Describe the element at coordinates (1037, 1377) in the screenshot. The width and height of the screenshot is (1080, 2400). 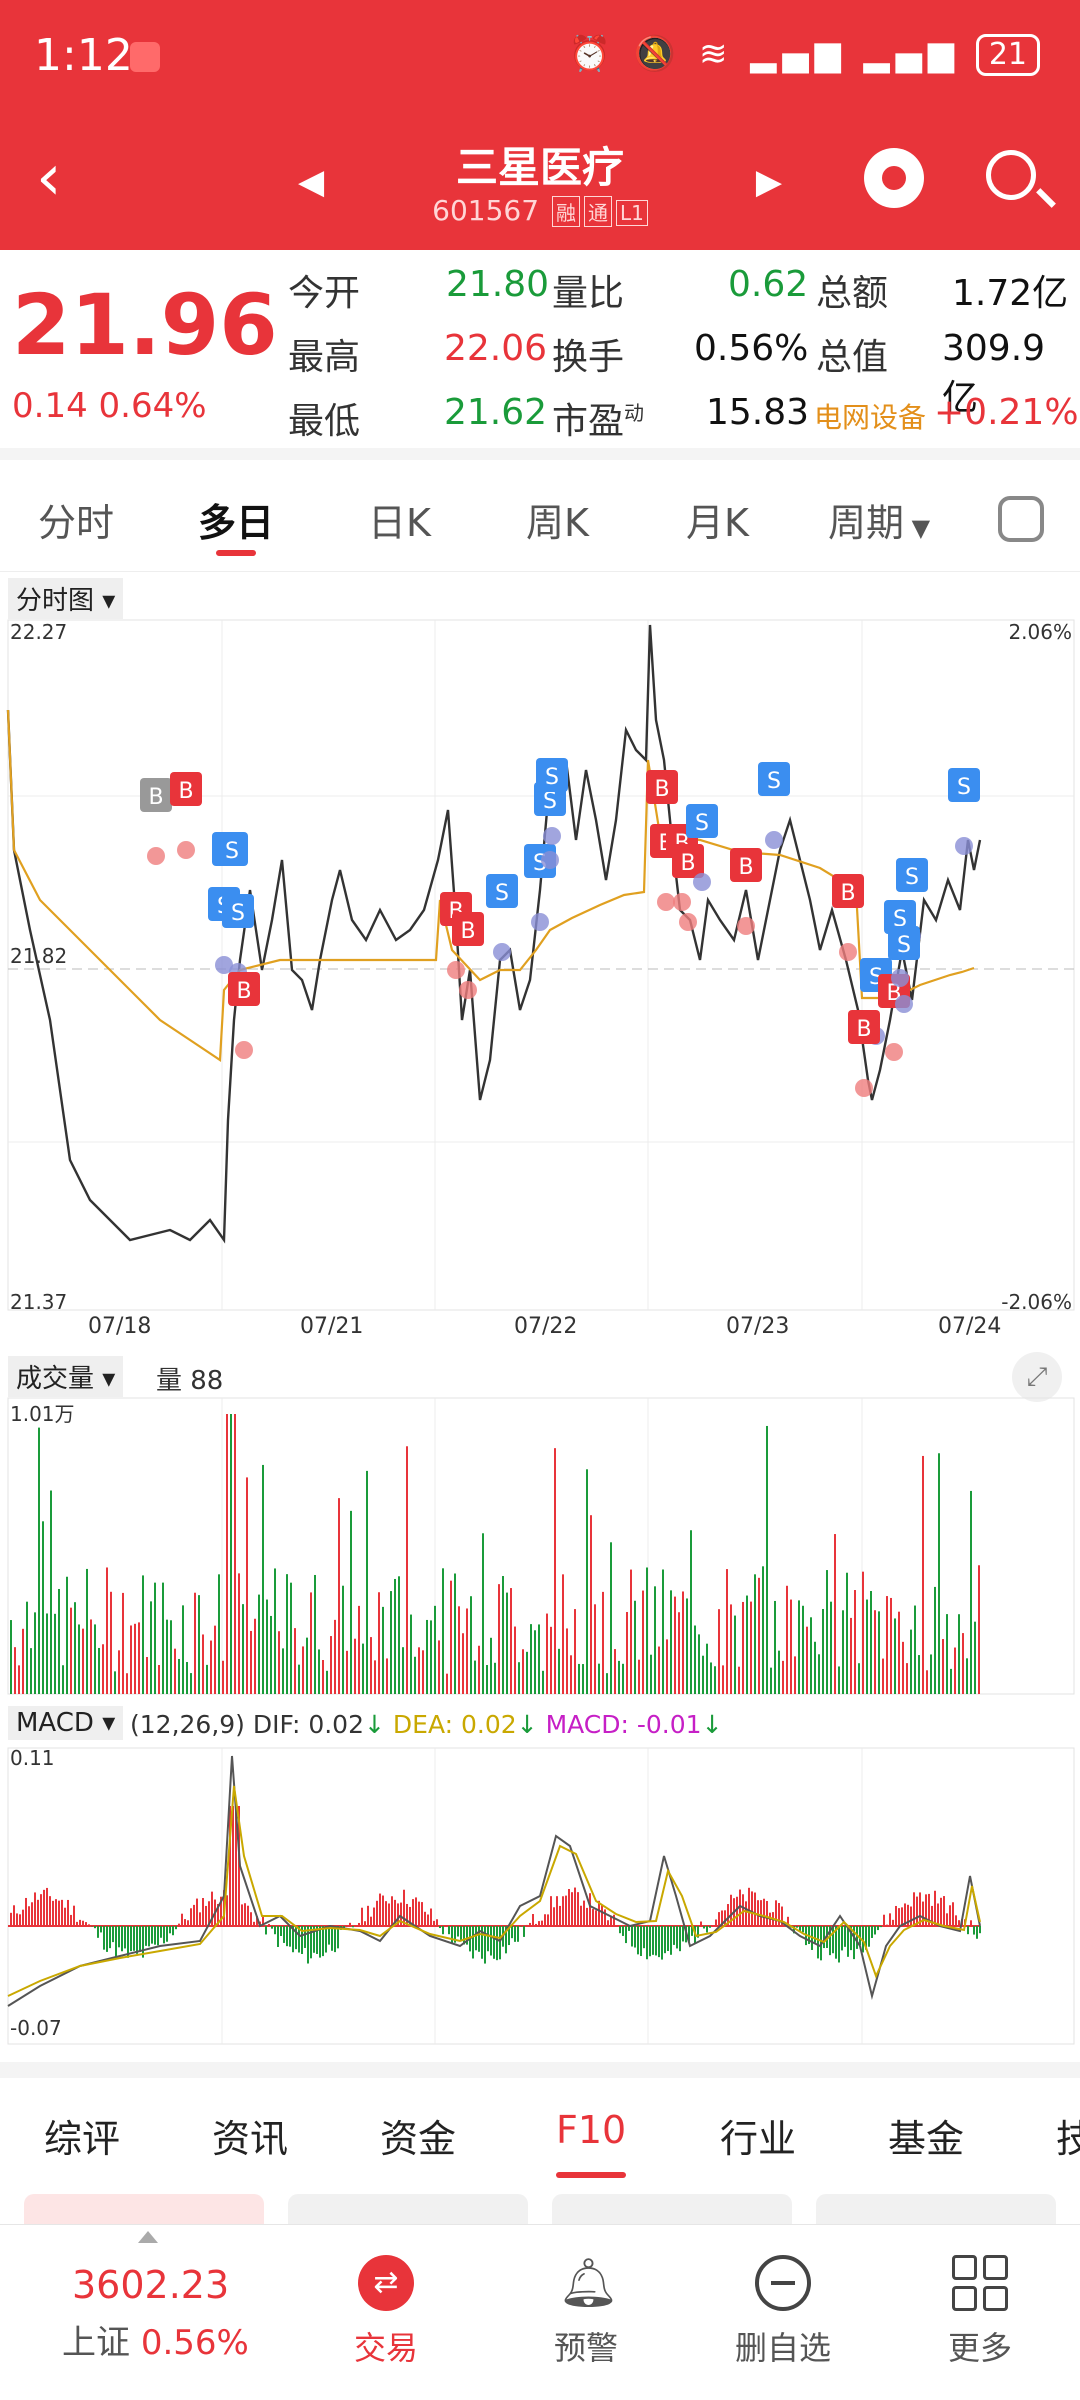
I see `expand-icon: ⤢` at that location.